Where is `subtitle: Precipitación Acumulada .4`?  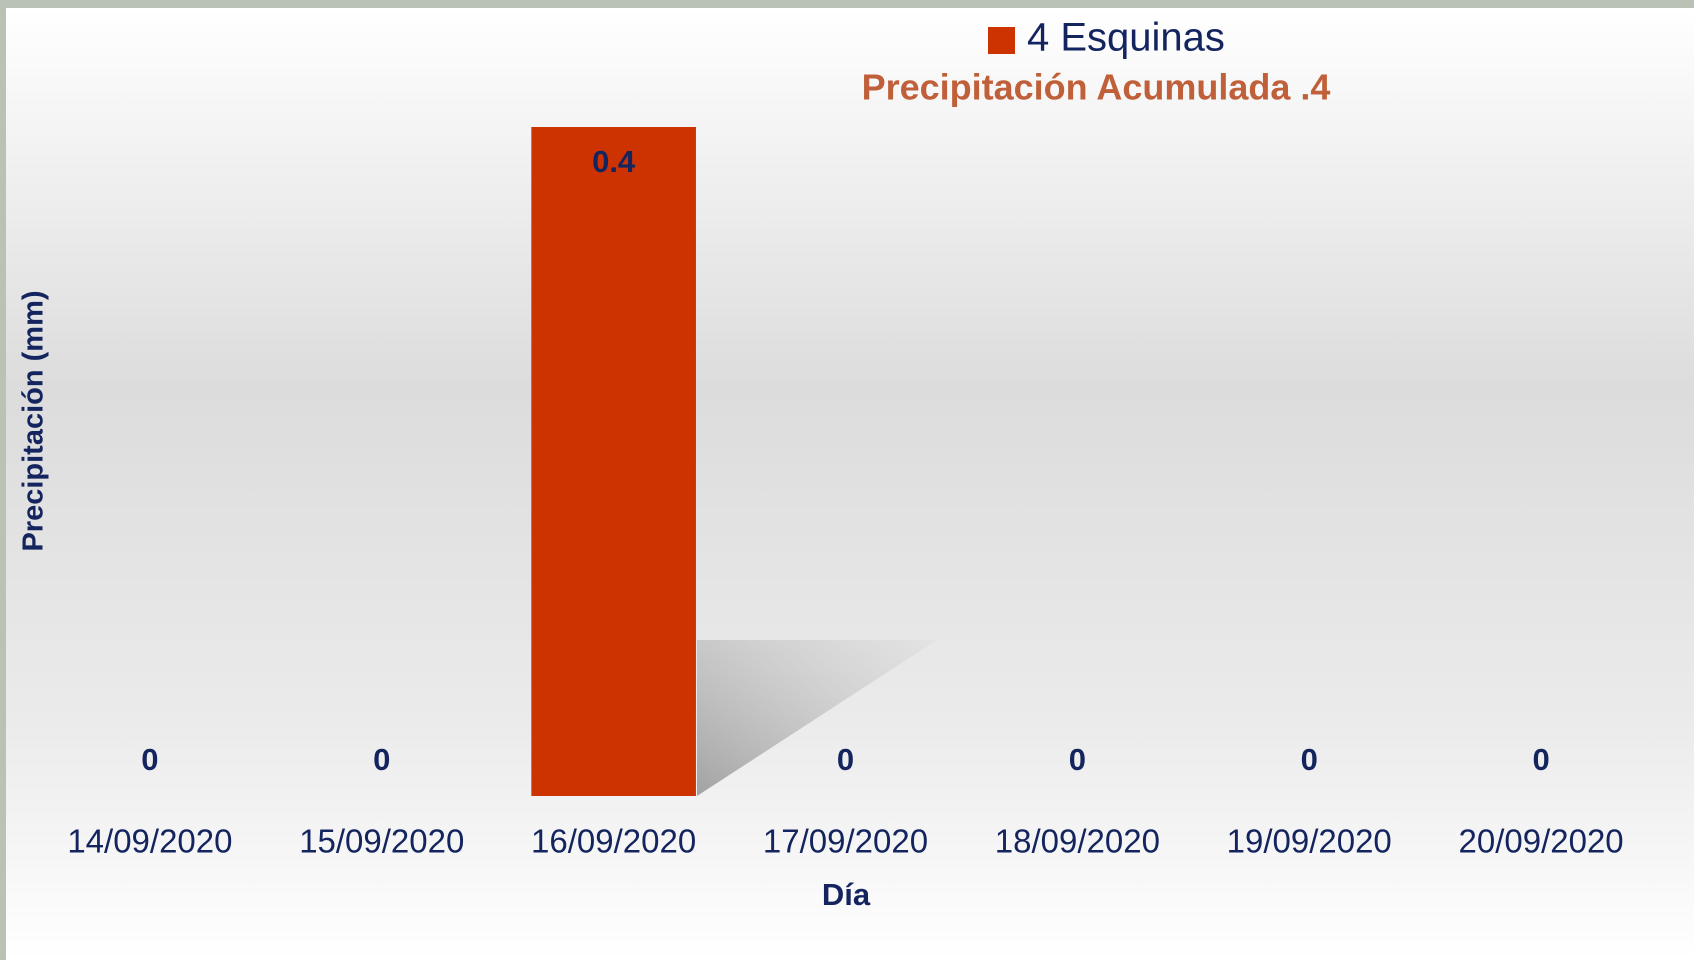
subtitle: Precipitación Acumulada .4 is located at coordinates (1096, 87).